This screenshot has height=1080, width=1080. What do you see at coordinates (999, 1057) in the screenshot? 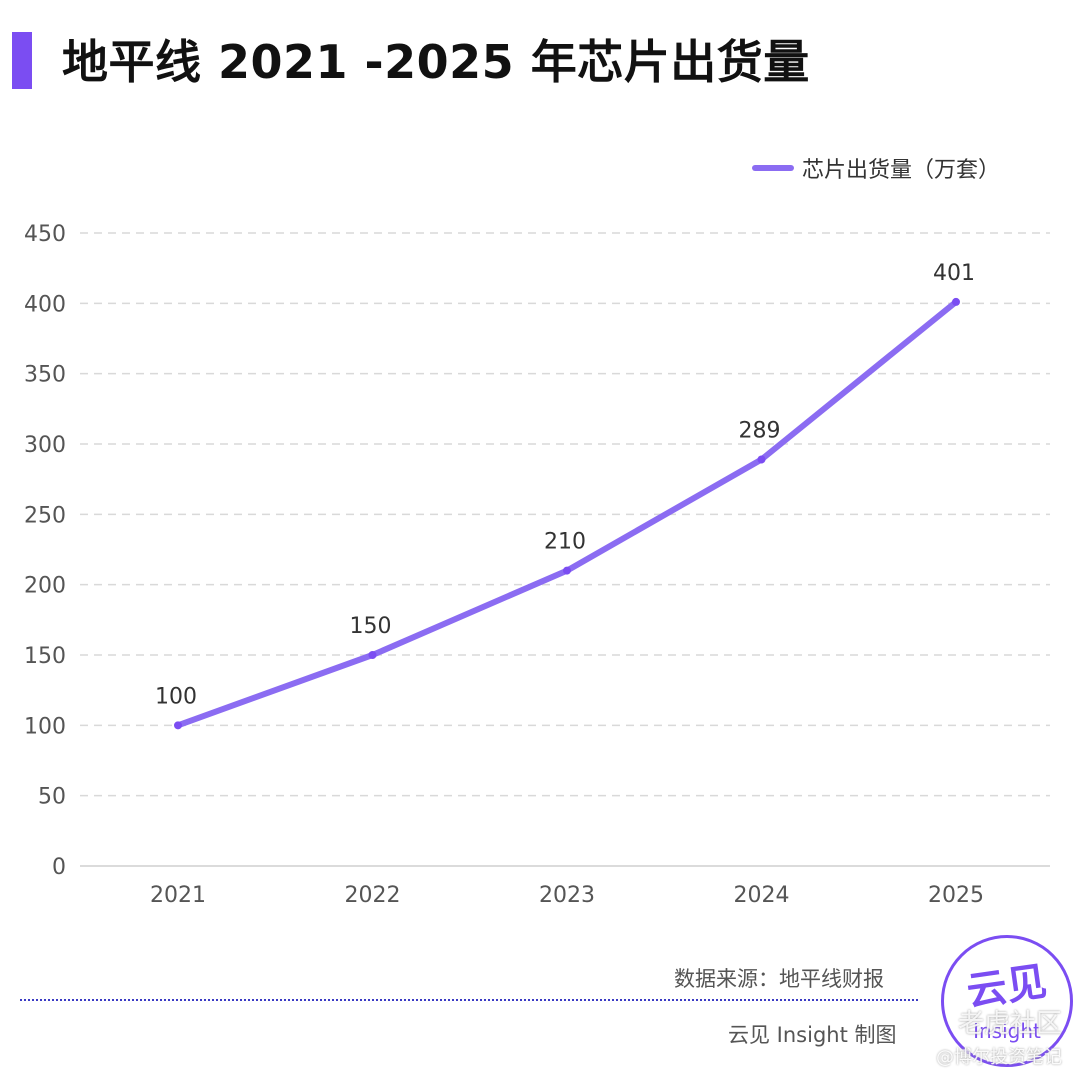
I see `watermark-subtext: @博尔投资笔记` at bounding box center [999, 1057].